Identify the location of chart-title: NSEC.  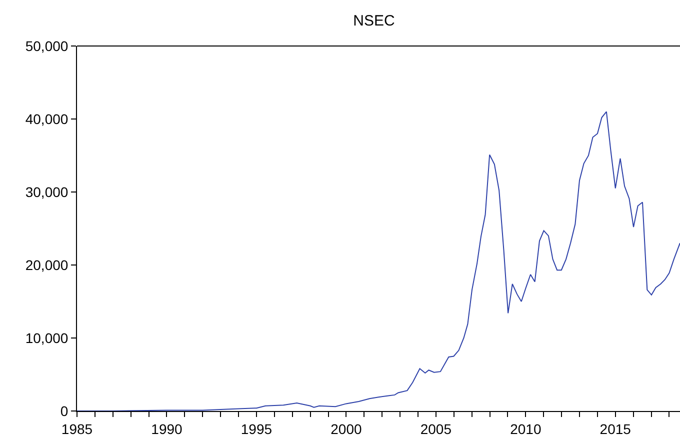
(374, 21).